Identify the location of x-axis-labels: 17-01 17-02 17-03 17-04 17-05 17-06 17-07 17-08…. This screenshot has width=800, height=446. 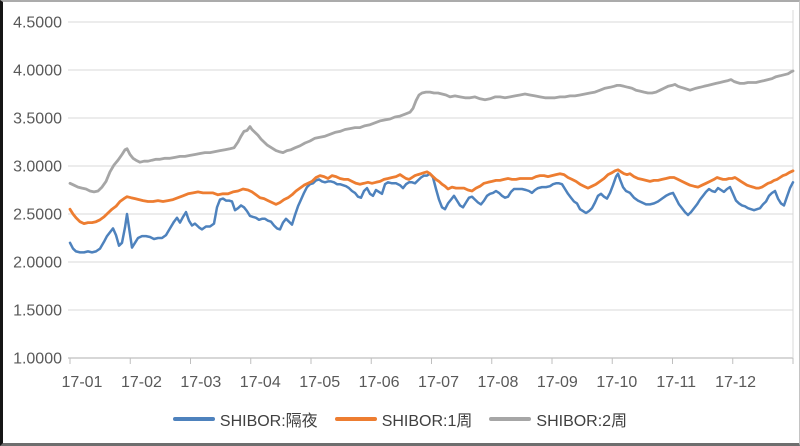
(409, 382).